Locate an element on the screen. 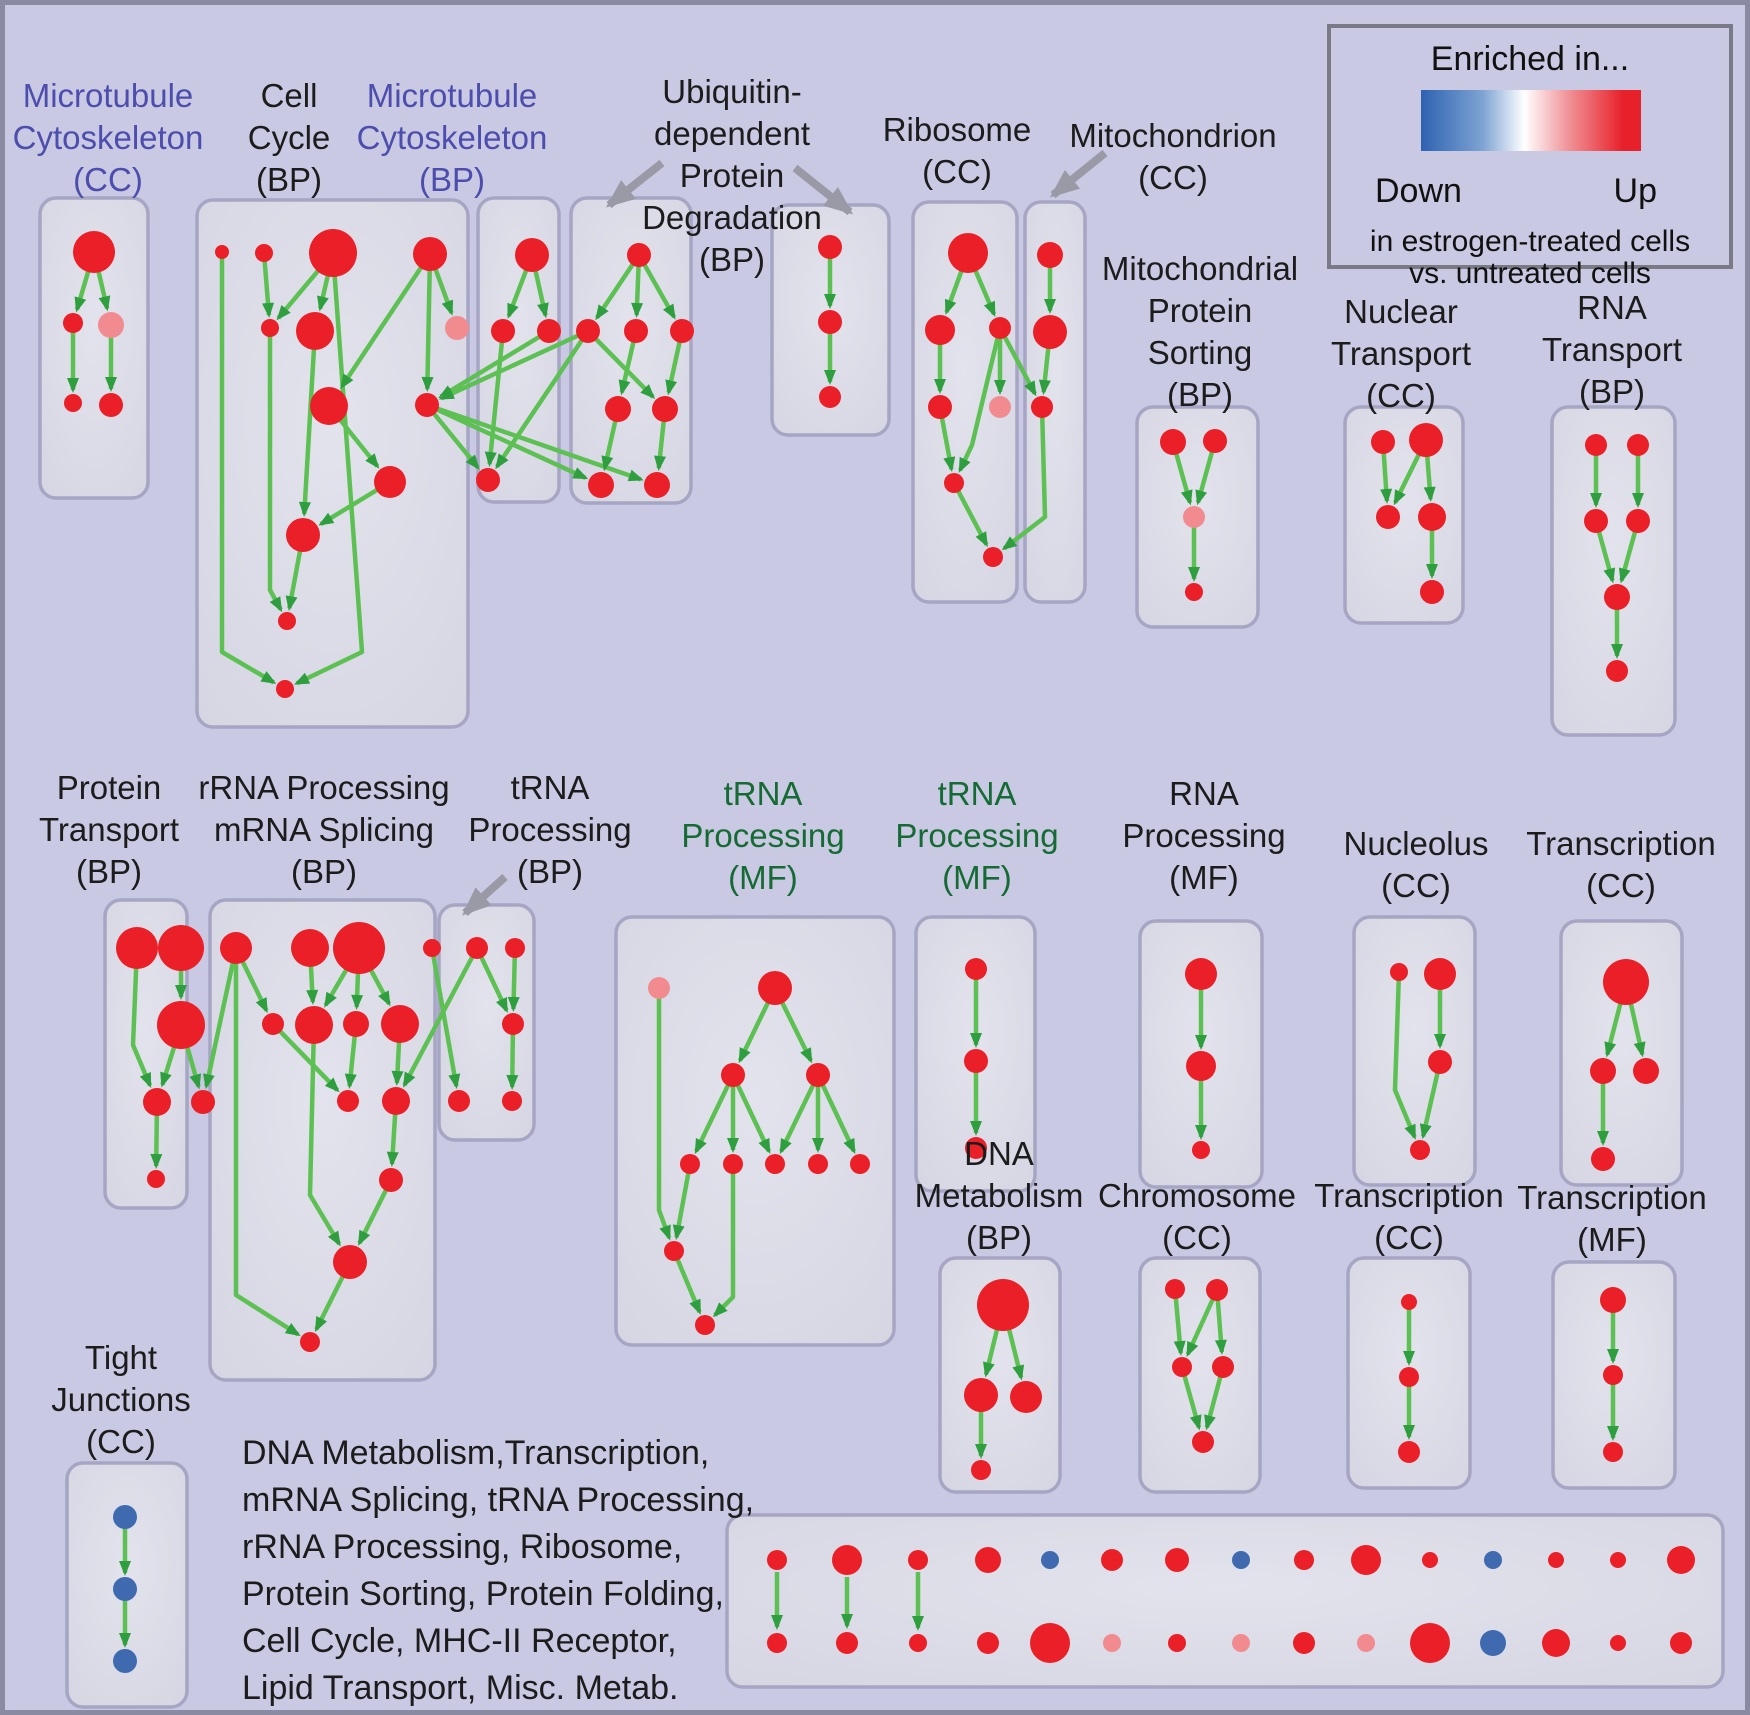  node-r3 is located at coordinates (940, 407).